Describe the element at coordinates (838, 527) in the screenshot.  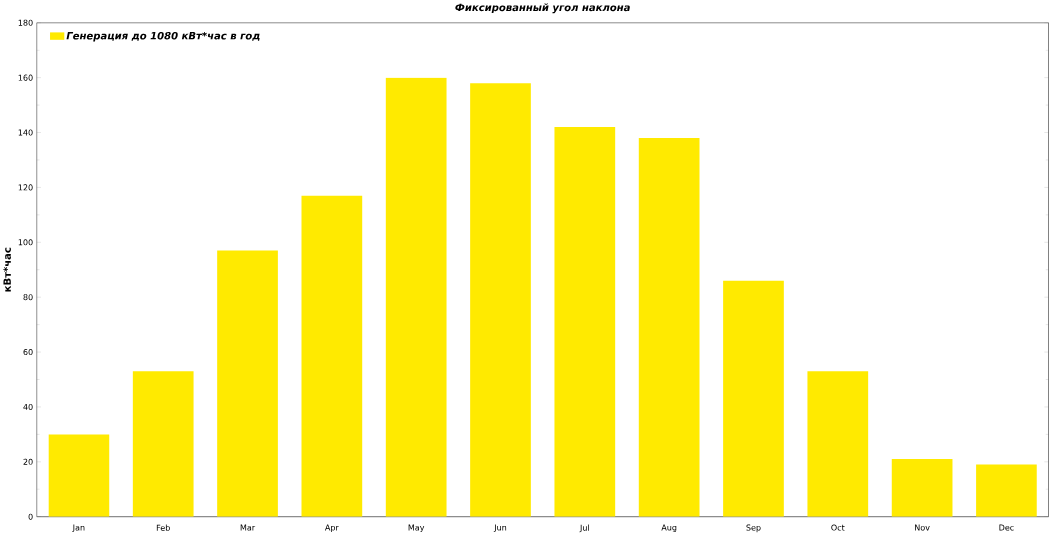
I see `x-tick-label: Oct` at that location.